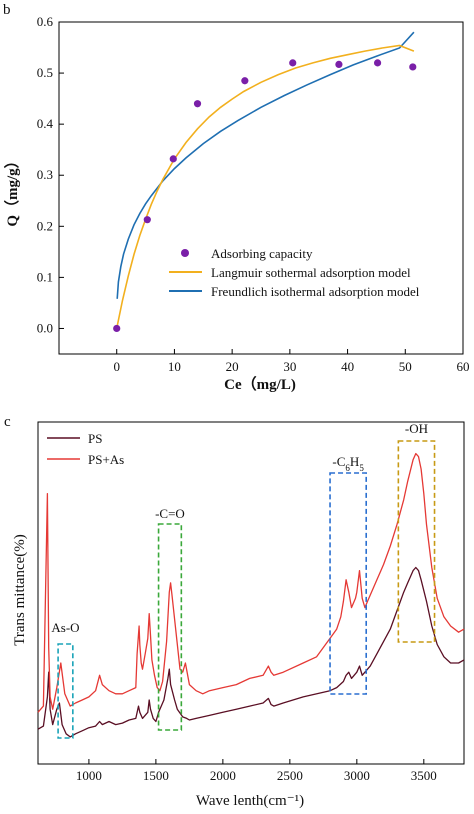 The width and height of the screenshot is (474, 814). I want to click on annotation-label: -OH, so click(416, 428).